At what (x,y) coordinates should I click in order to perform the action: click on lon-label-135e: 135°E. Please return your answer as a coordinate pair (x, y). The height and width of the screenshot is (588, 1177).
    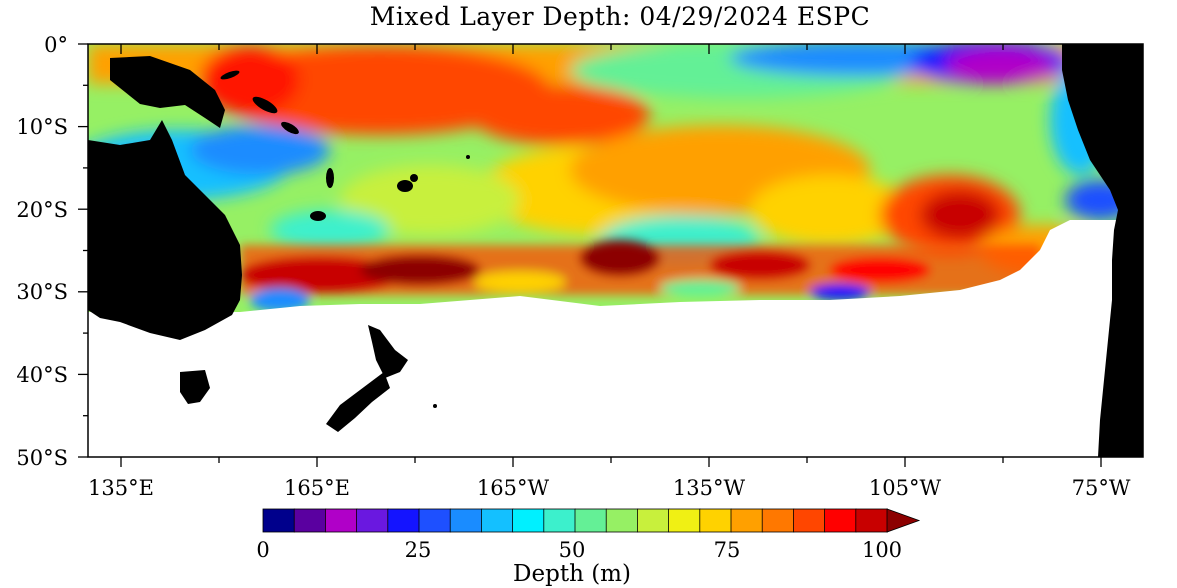
    Looking at the image, I should click on (121, 488).